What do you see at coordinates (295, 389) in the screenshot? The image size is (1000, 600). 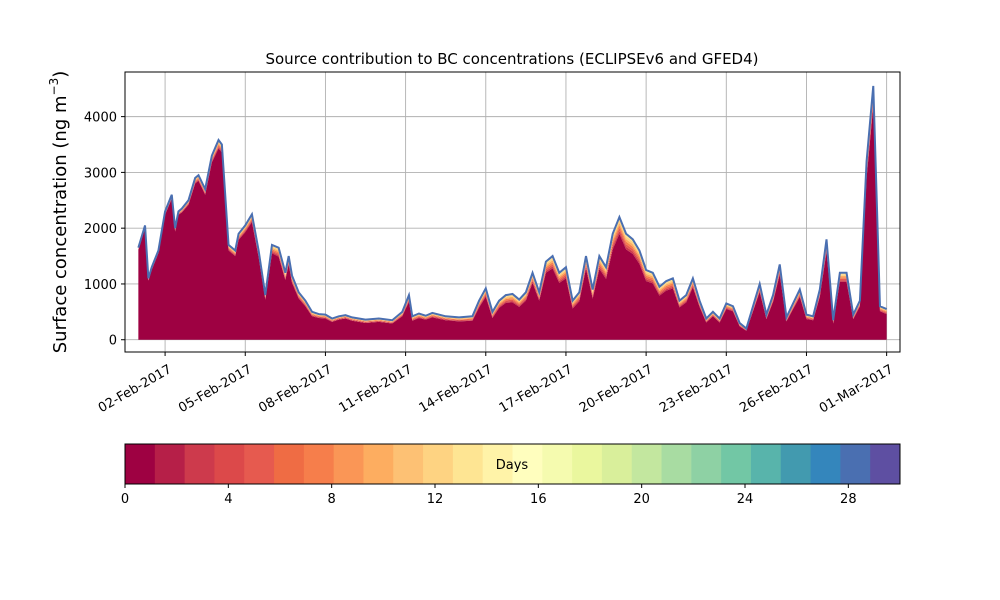 I see `x-tick-label: 08-Feb-2017` at bounding box center [295, 389].